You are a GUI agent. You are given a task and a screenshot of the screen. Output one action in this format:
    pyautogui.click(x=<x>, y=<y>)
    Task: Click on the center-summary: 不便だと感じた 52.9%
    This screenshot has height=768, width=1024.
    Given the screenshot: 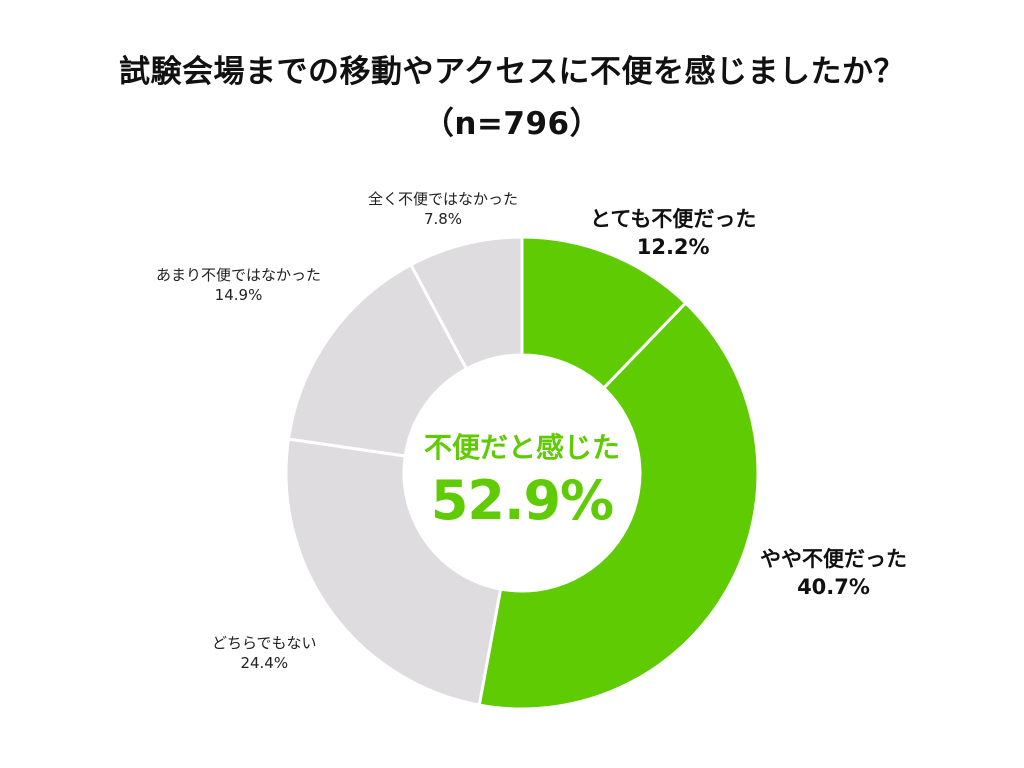 What is the action you would take?
    pyautogui.click(x=522, y=481)
    